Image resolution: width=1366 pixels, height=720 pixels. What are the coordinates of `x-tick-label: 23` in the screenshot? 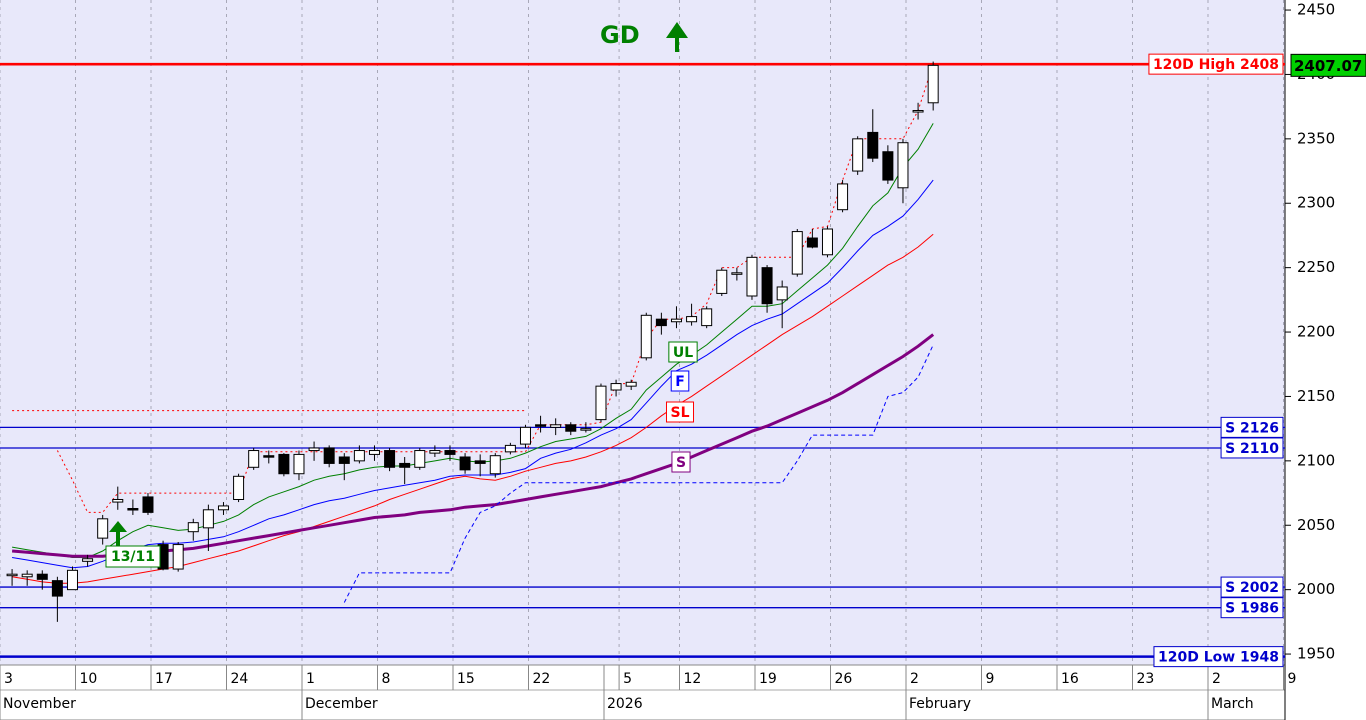 It's located at (1145, 679).